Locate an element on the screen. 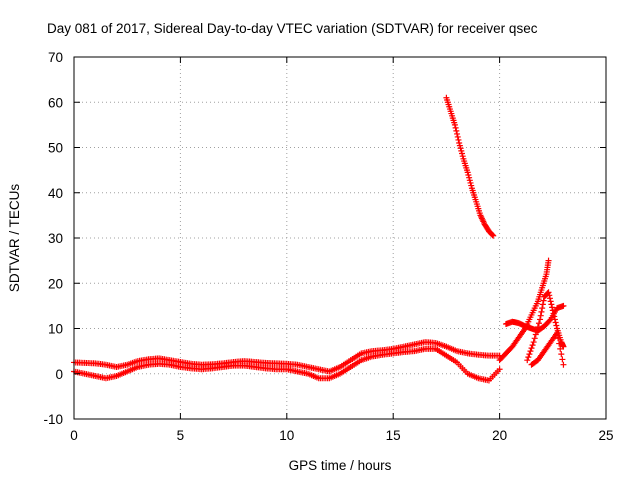  x-tick-label: 5 is located at coordinates (181, 435).